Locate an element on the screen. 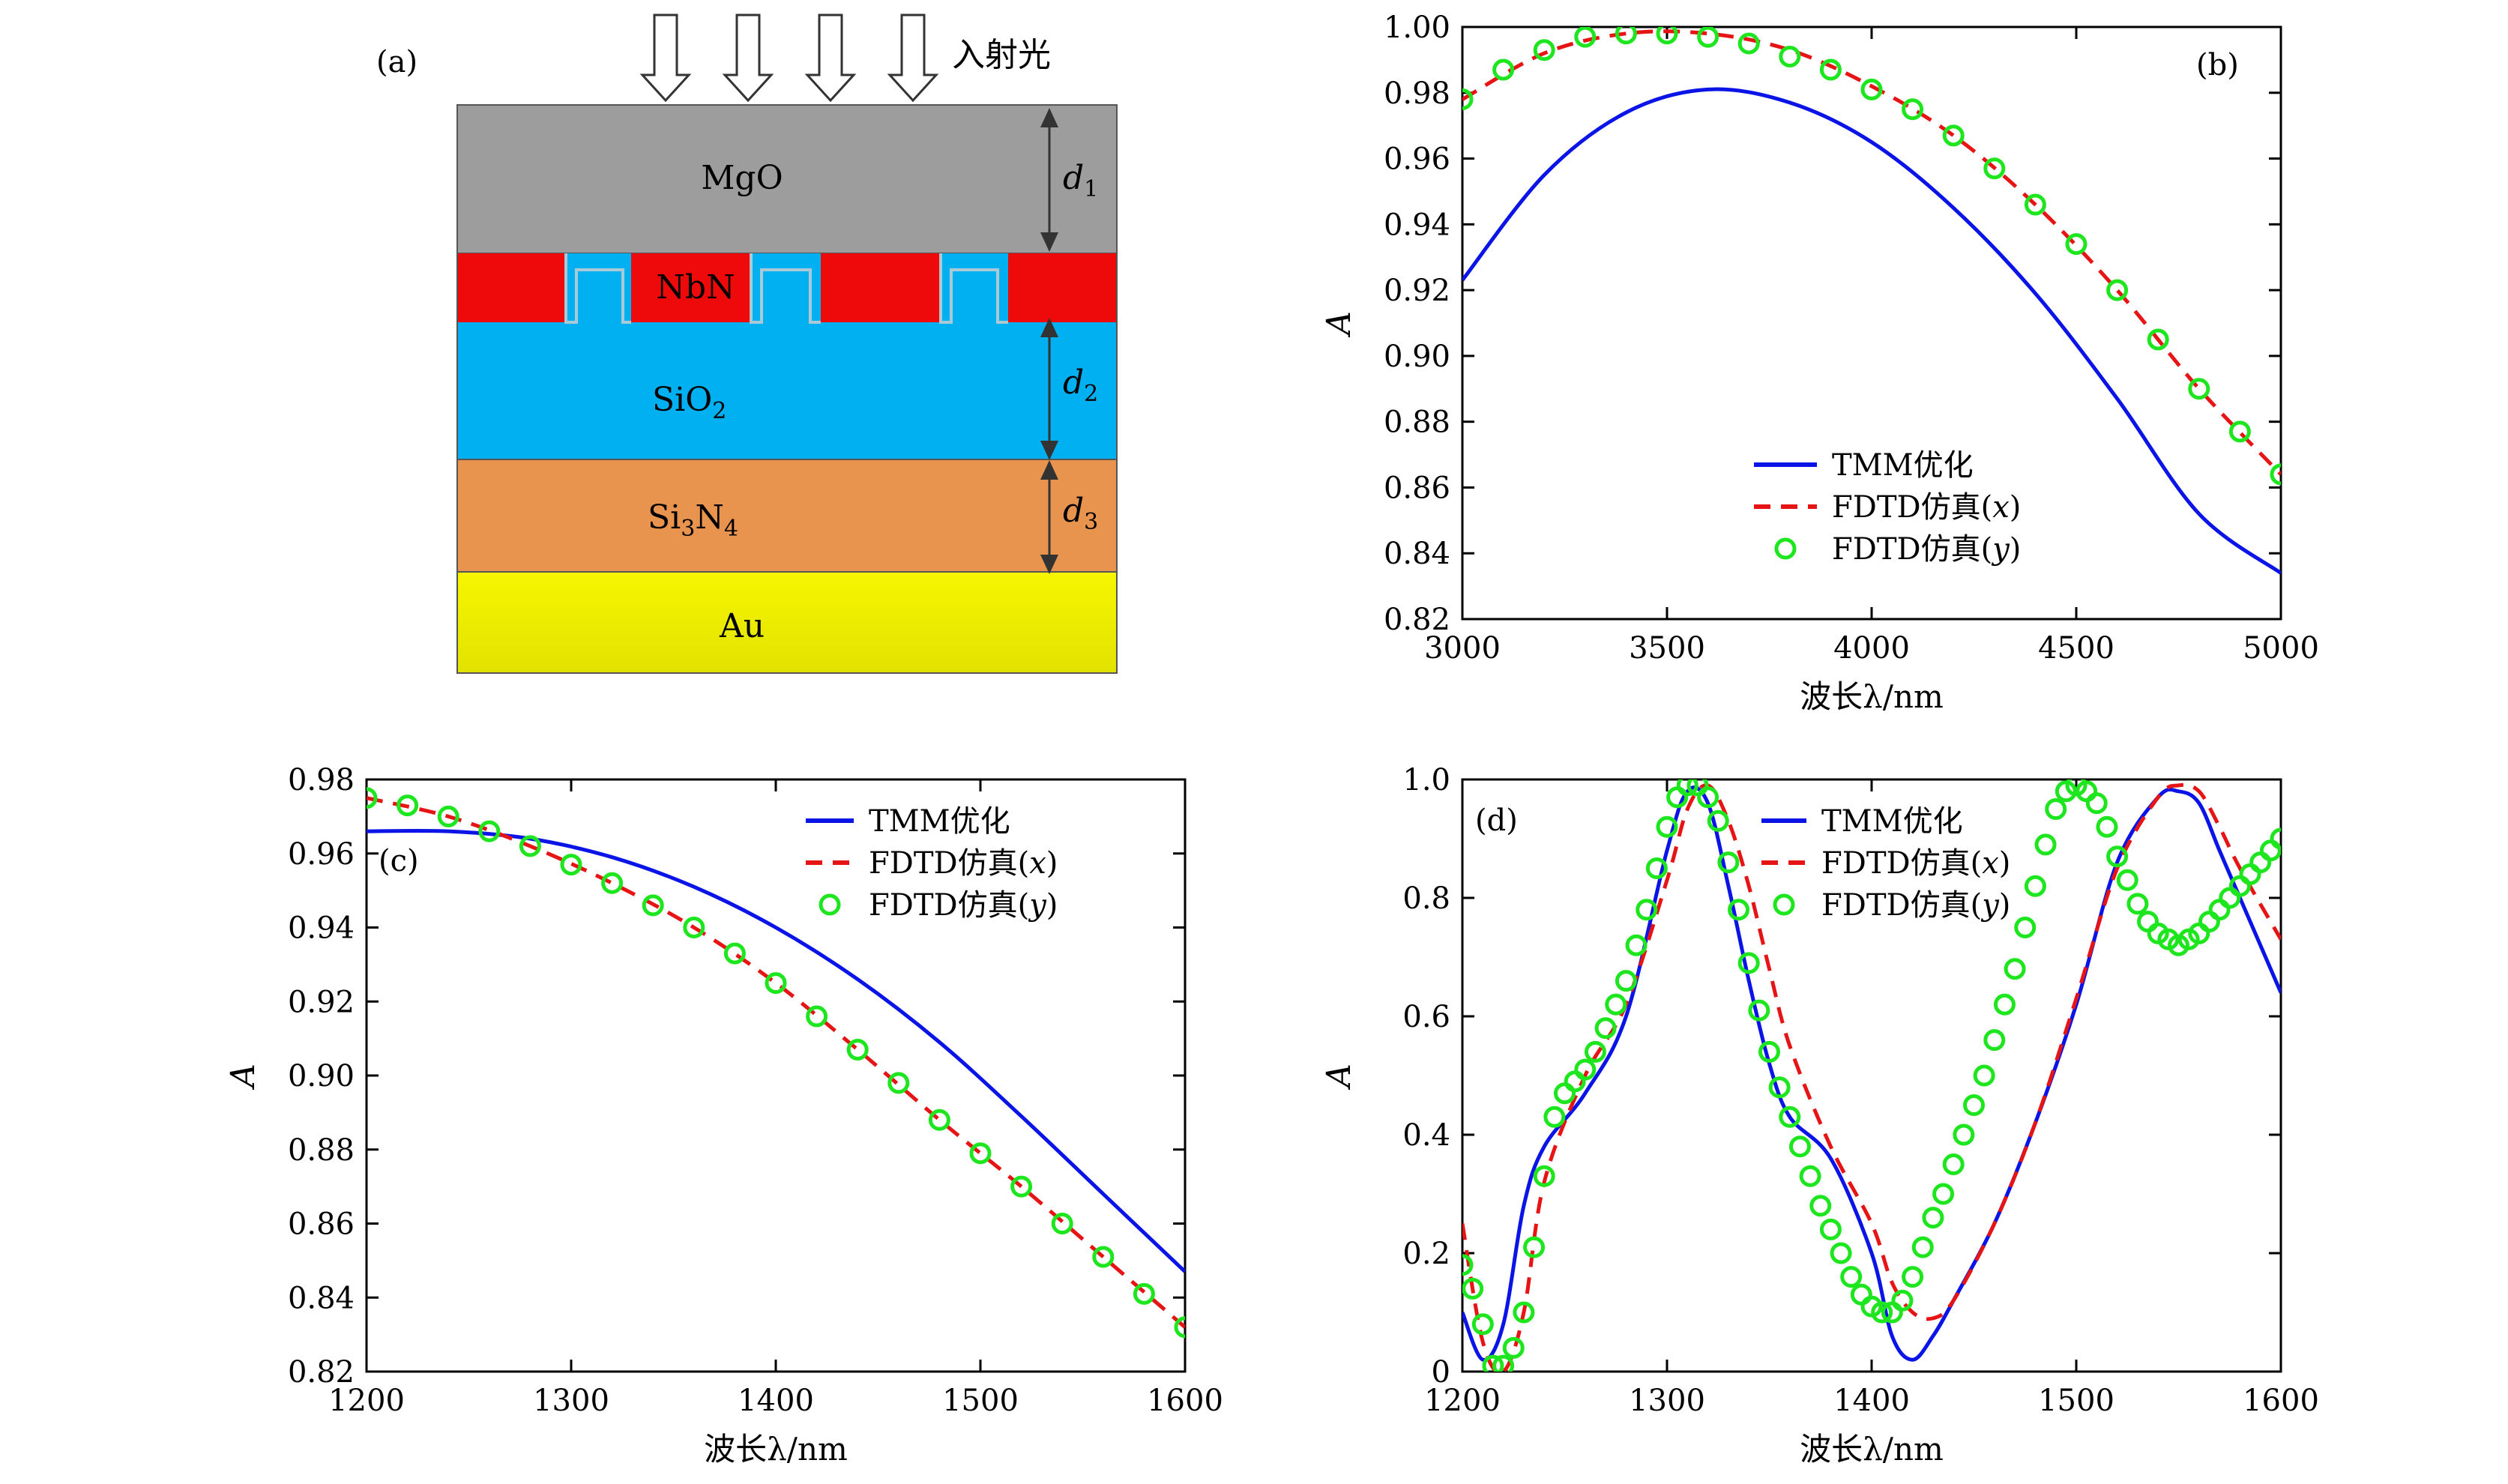  dim-d1-label: d1 is located at coordinates (1080, 181).